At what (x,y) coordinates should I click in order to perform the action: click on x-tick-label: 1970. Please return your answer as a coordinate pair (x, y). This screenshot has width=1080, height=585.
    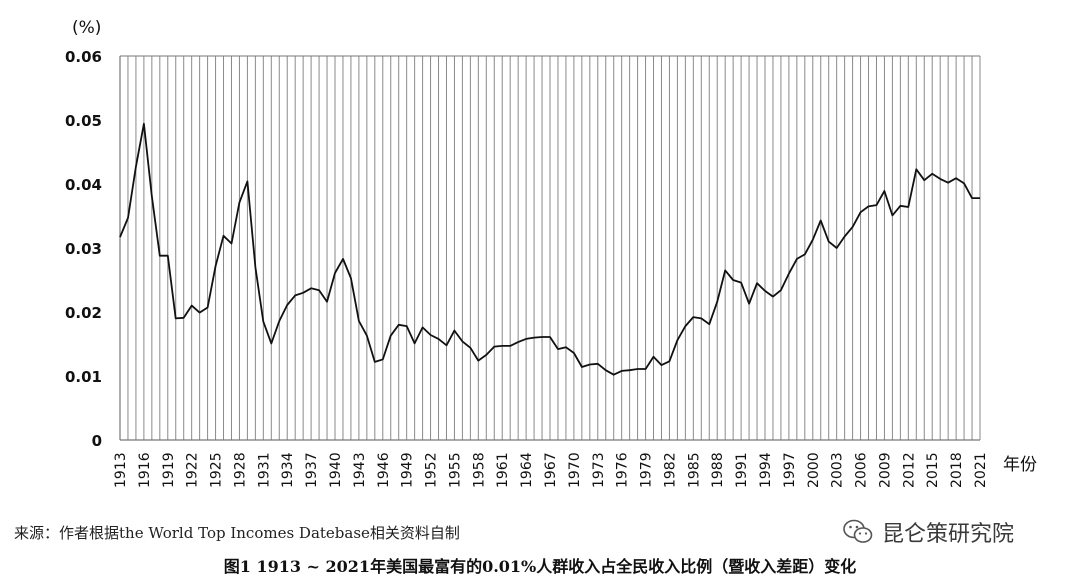
    Looking at the image, I should click on (575, 470).